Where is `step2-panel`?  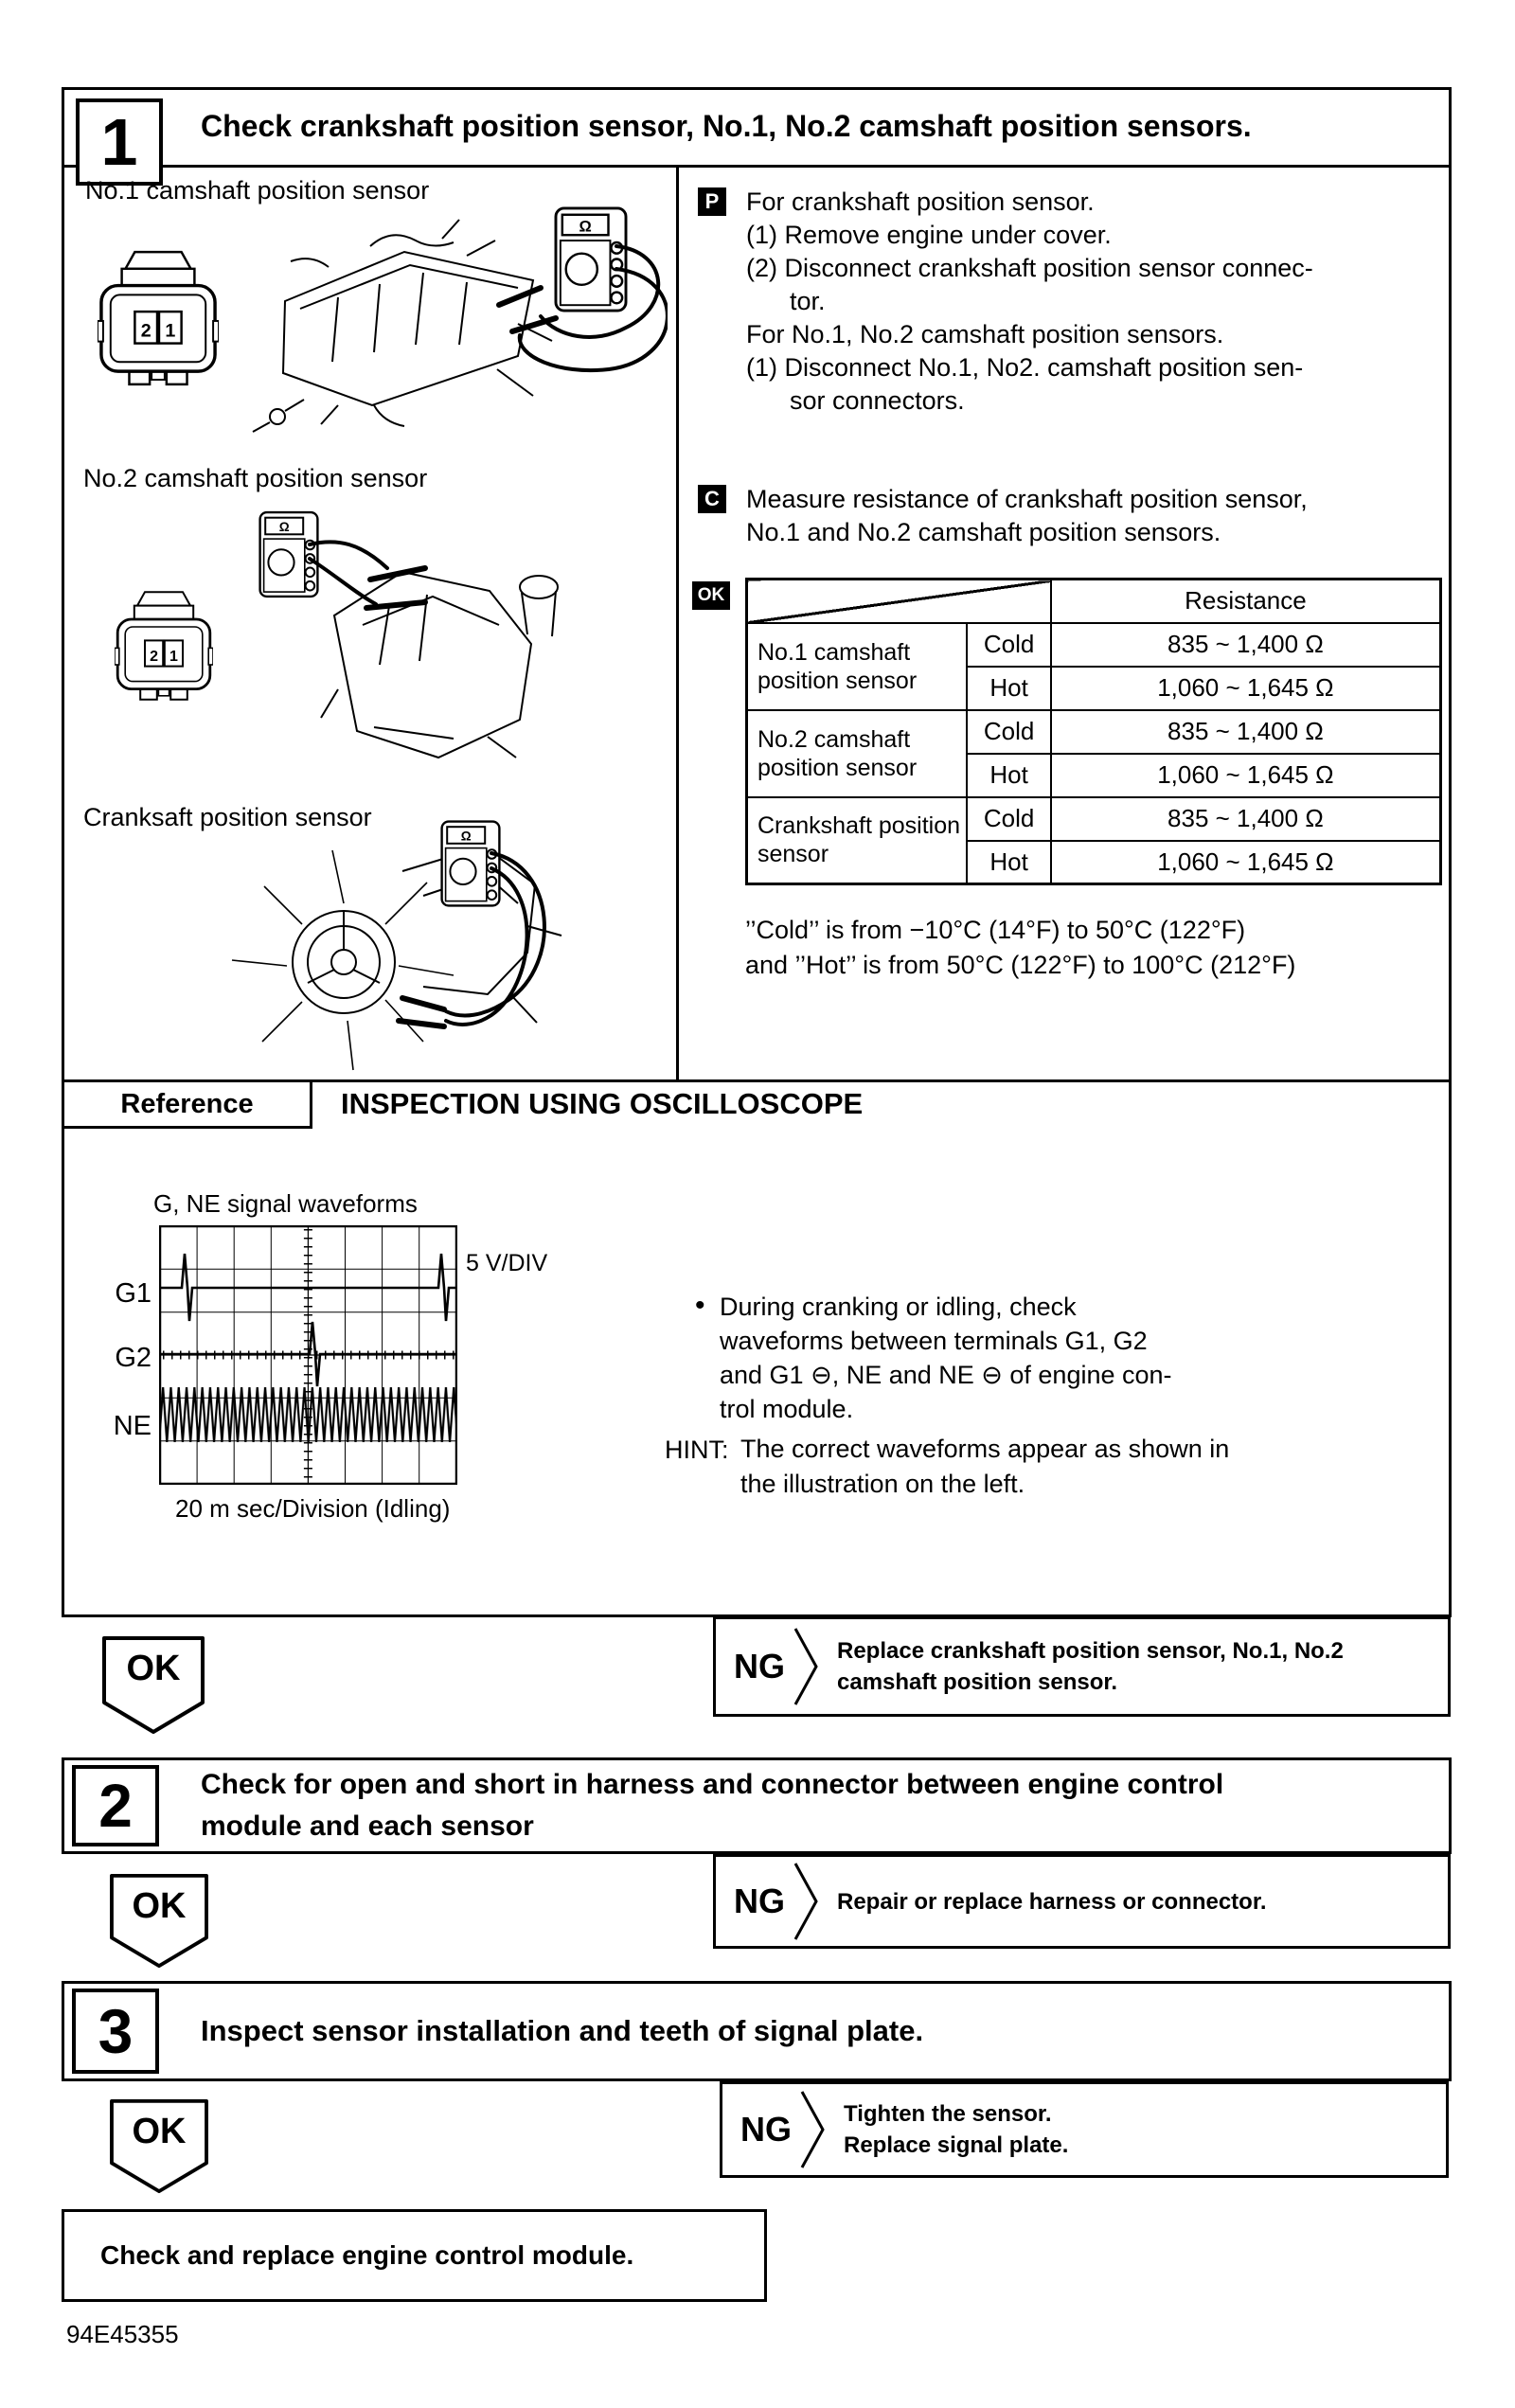 step2-panel is located at coordinates (757, 1805).